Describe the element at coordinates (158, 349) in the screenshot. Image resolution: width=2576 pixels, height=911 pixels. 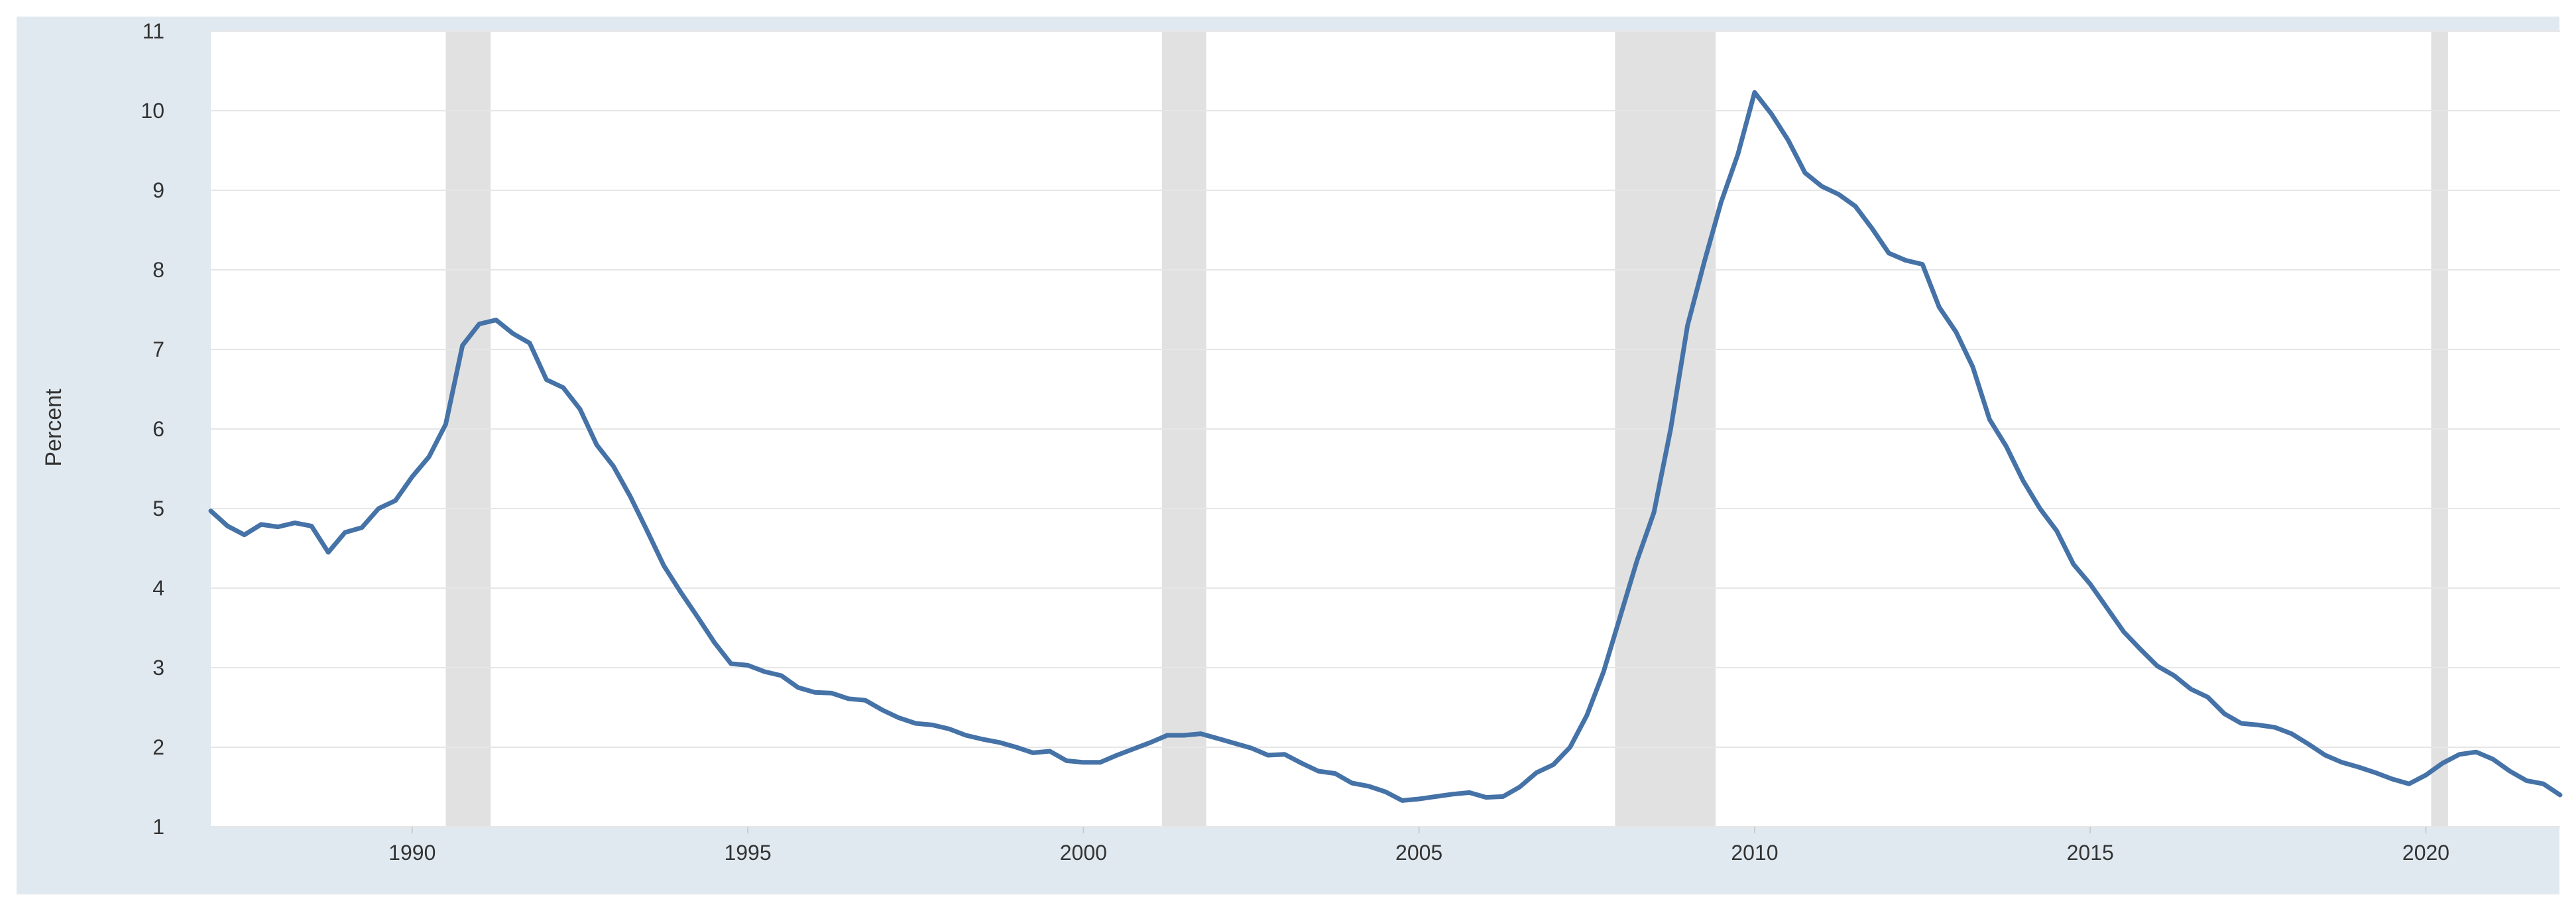
I see `y-tick-label: 7` at that location.